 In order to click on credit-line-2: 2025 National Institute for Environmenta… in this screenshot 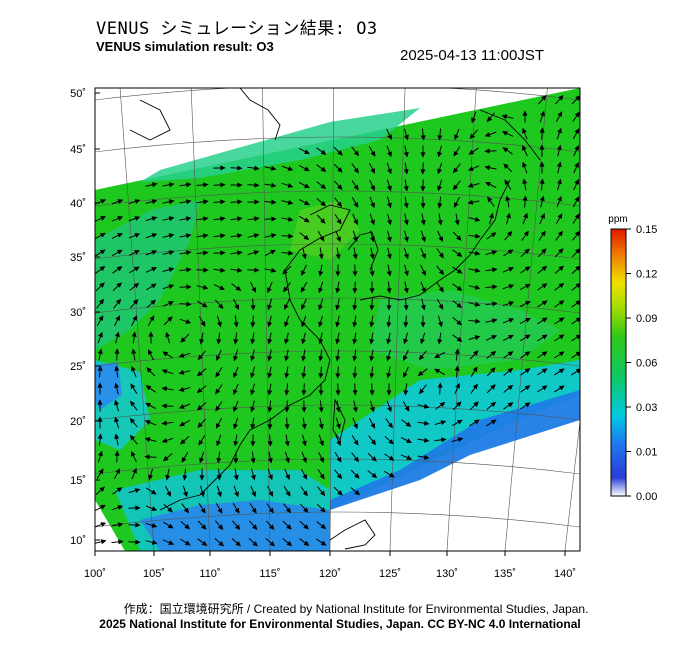, I will do `click(340, 624)`.